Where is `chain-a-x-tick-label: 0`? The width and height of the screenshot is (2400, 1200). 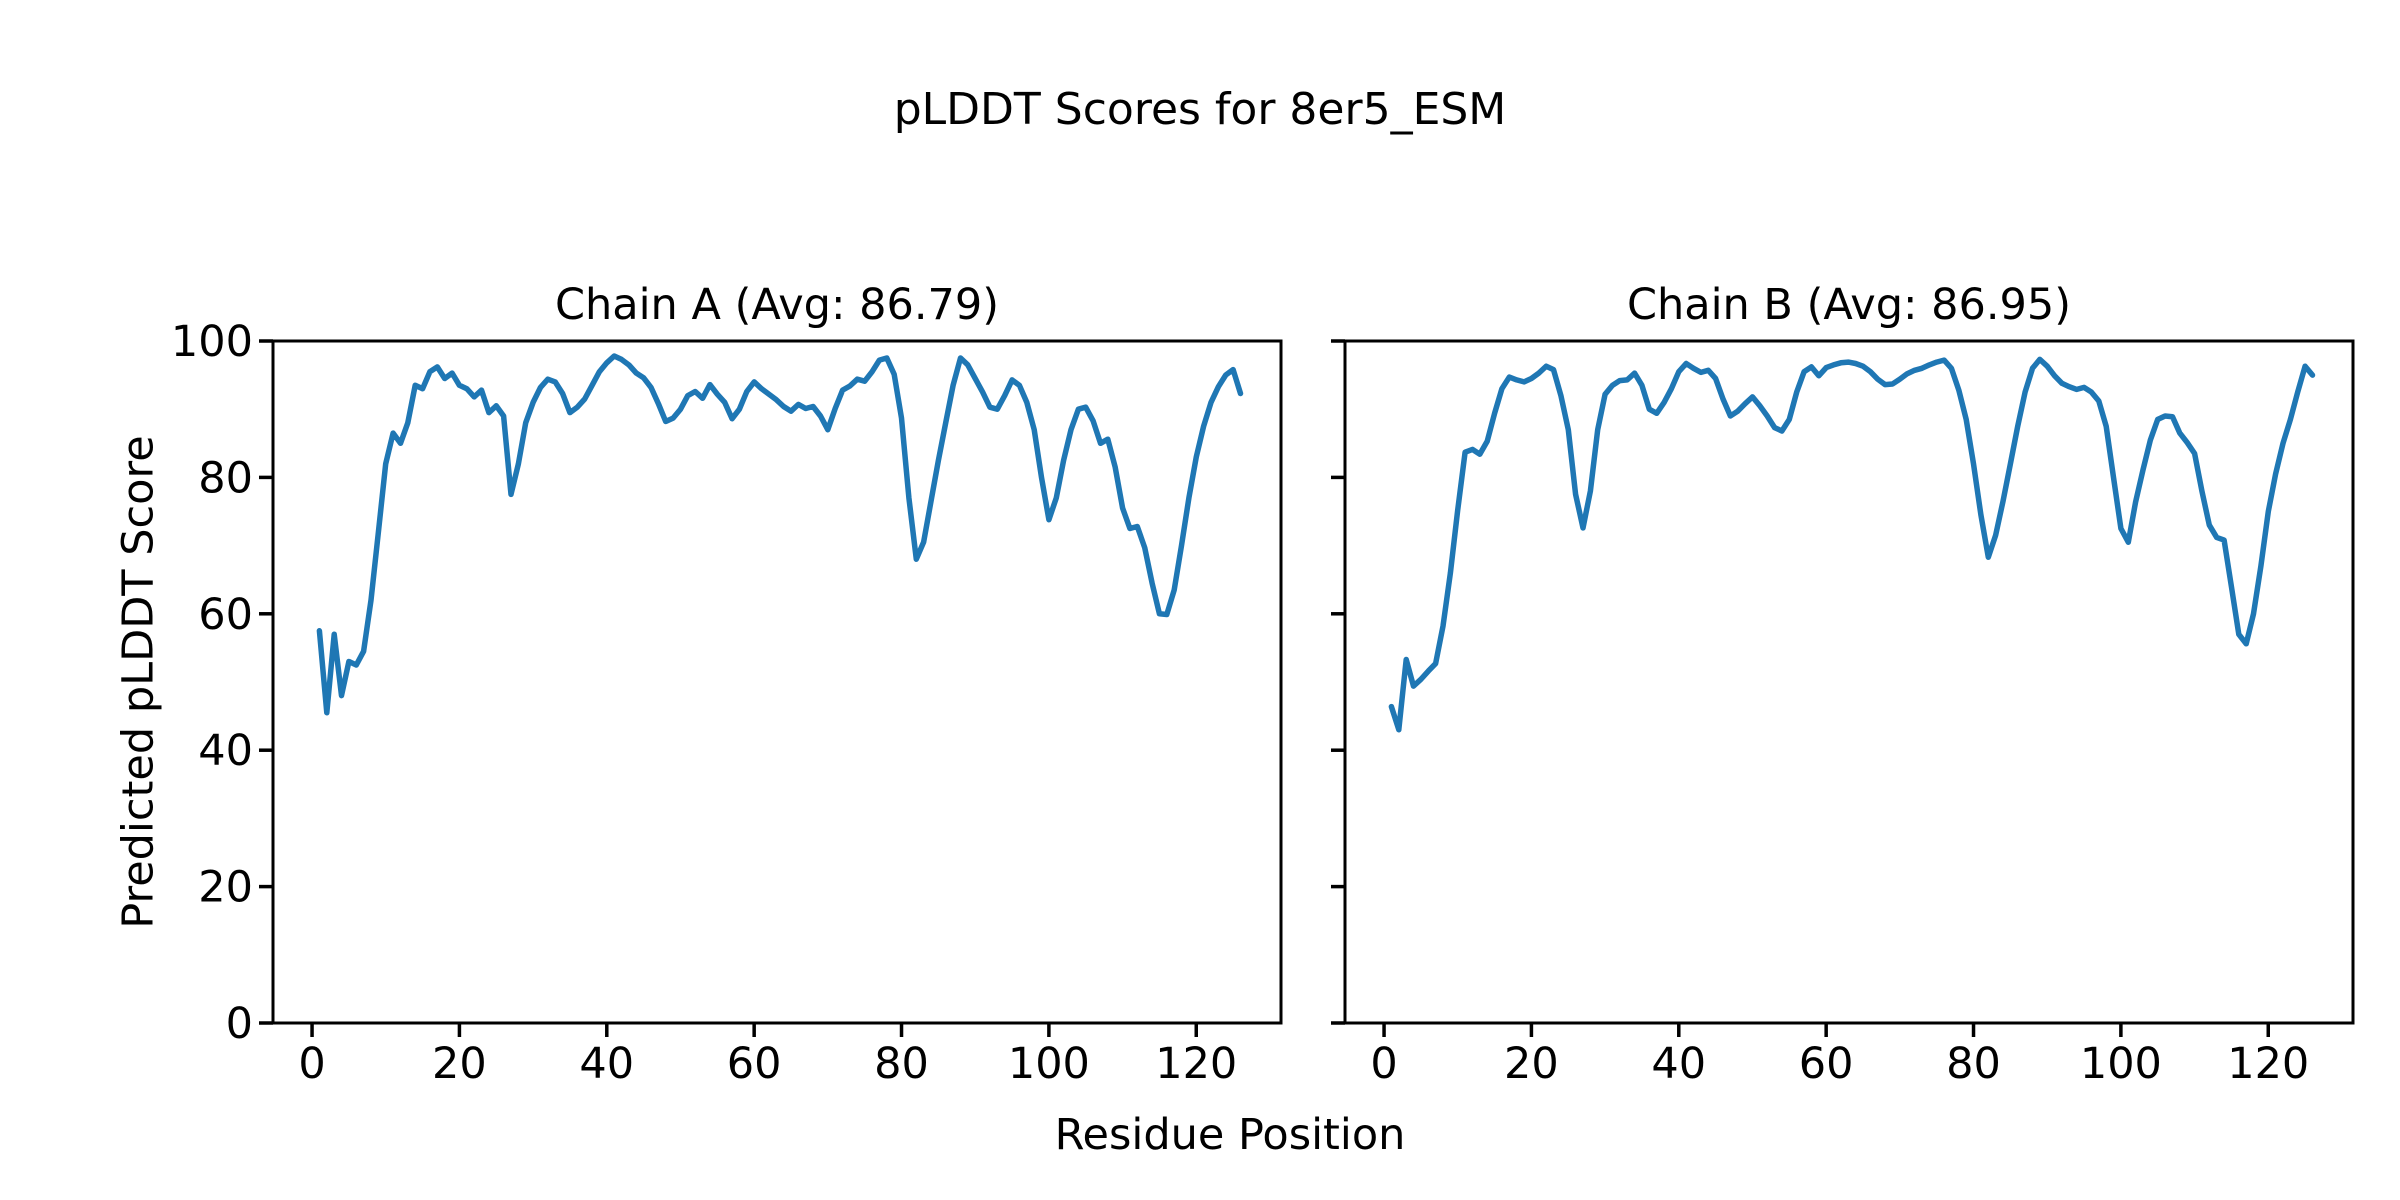
chain-a-x-tick-label: 0 is located at coordinates (311, 1064).